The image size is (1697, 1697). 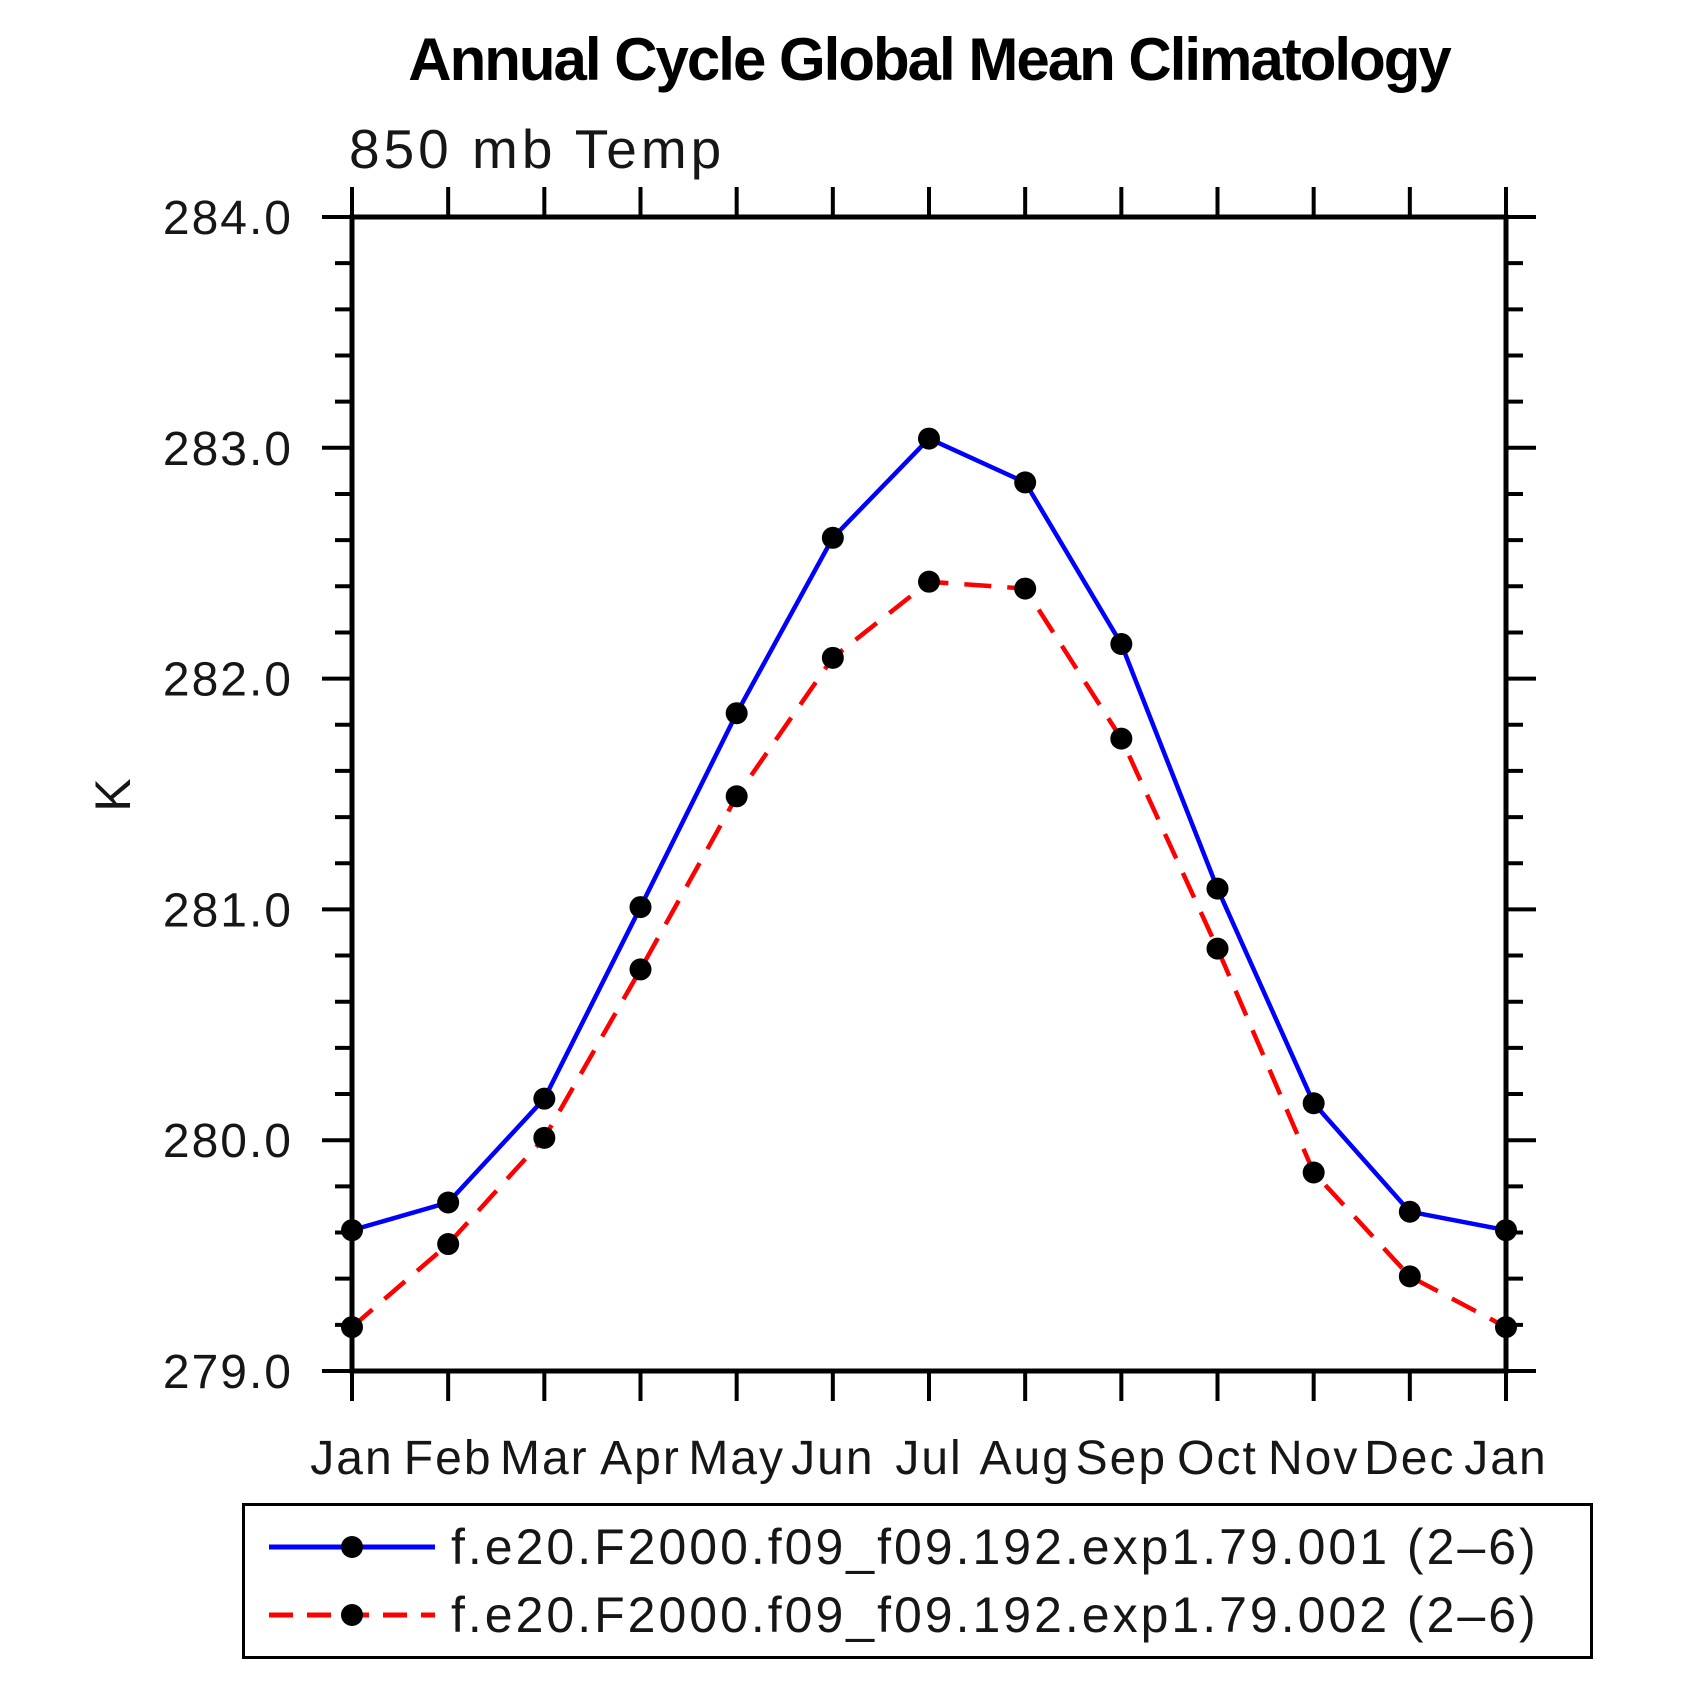 What do you see at coordinates (228, 449) in the screenshot?
I see `y-tick-label: 283.0` at bounding box center [228, 449].